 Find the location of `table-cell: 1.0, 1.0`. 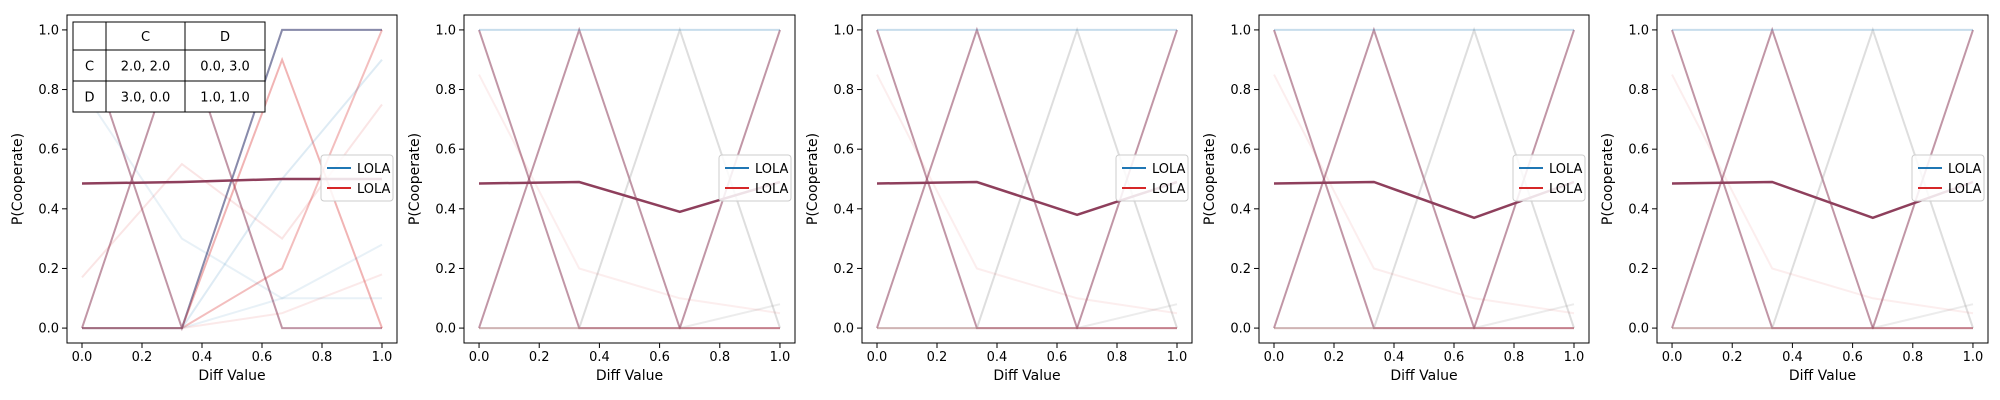

table-cell: 1.0, 1.0 is located at coordinates (225, 98).